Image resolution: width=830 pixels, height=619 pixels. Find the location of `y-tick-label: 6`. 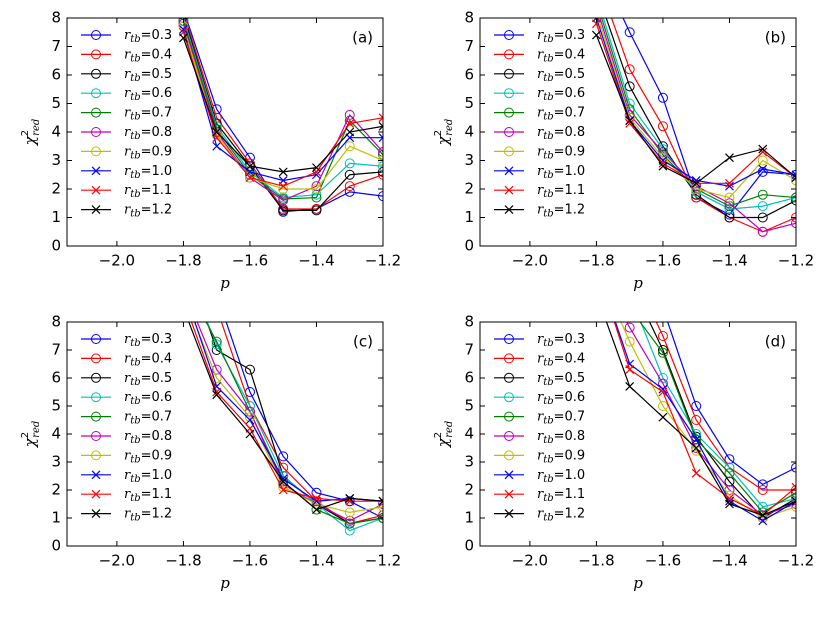

y-tick-label: 6 is located at coordinates (56, 75).